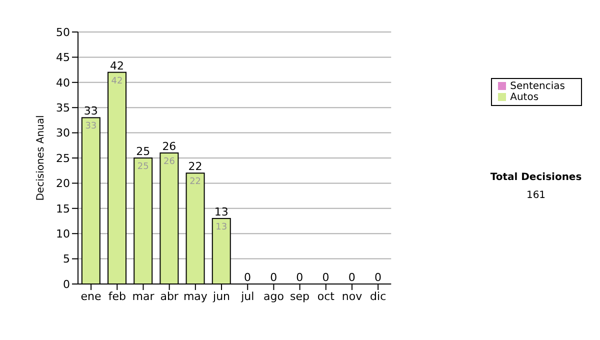 The image size is (600, 340). I want to click on text: 161, so click(536, 195).